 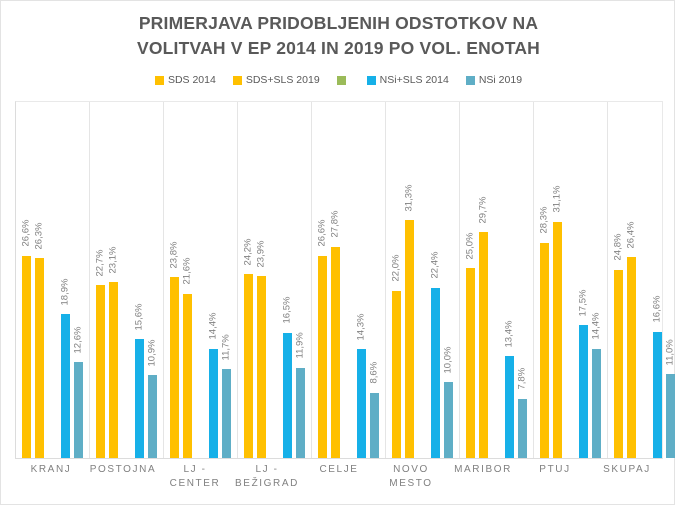 I want to click on bar-slot: 31,1%, so click(x=556, y=280).